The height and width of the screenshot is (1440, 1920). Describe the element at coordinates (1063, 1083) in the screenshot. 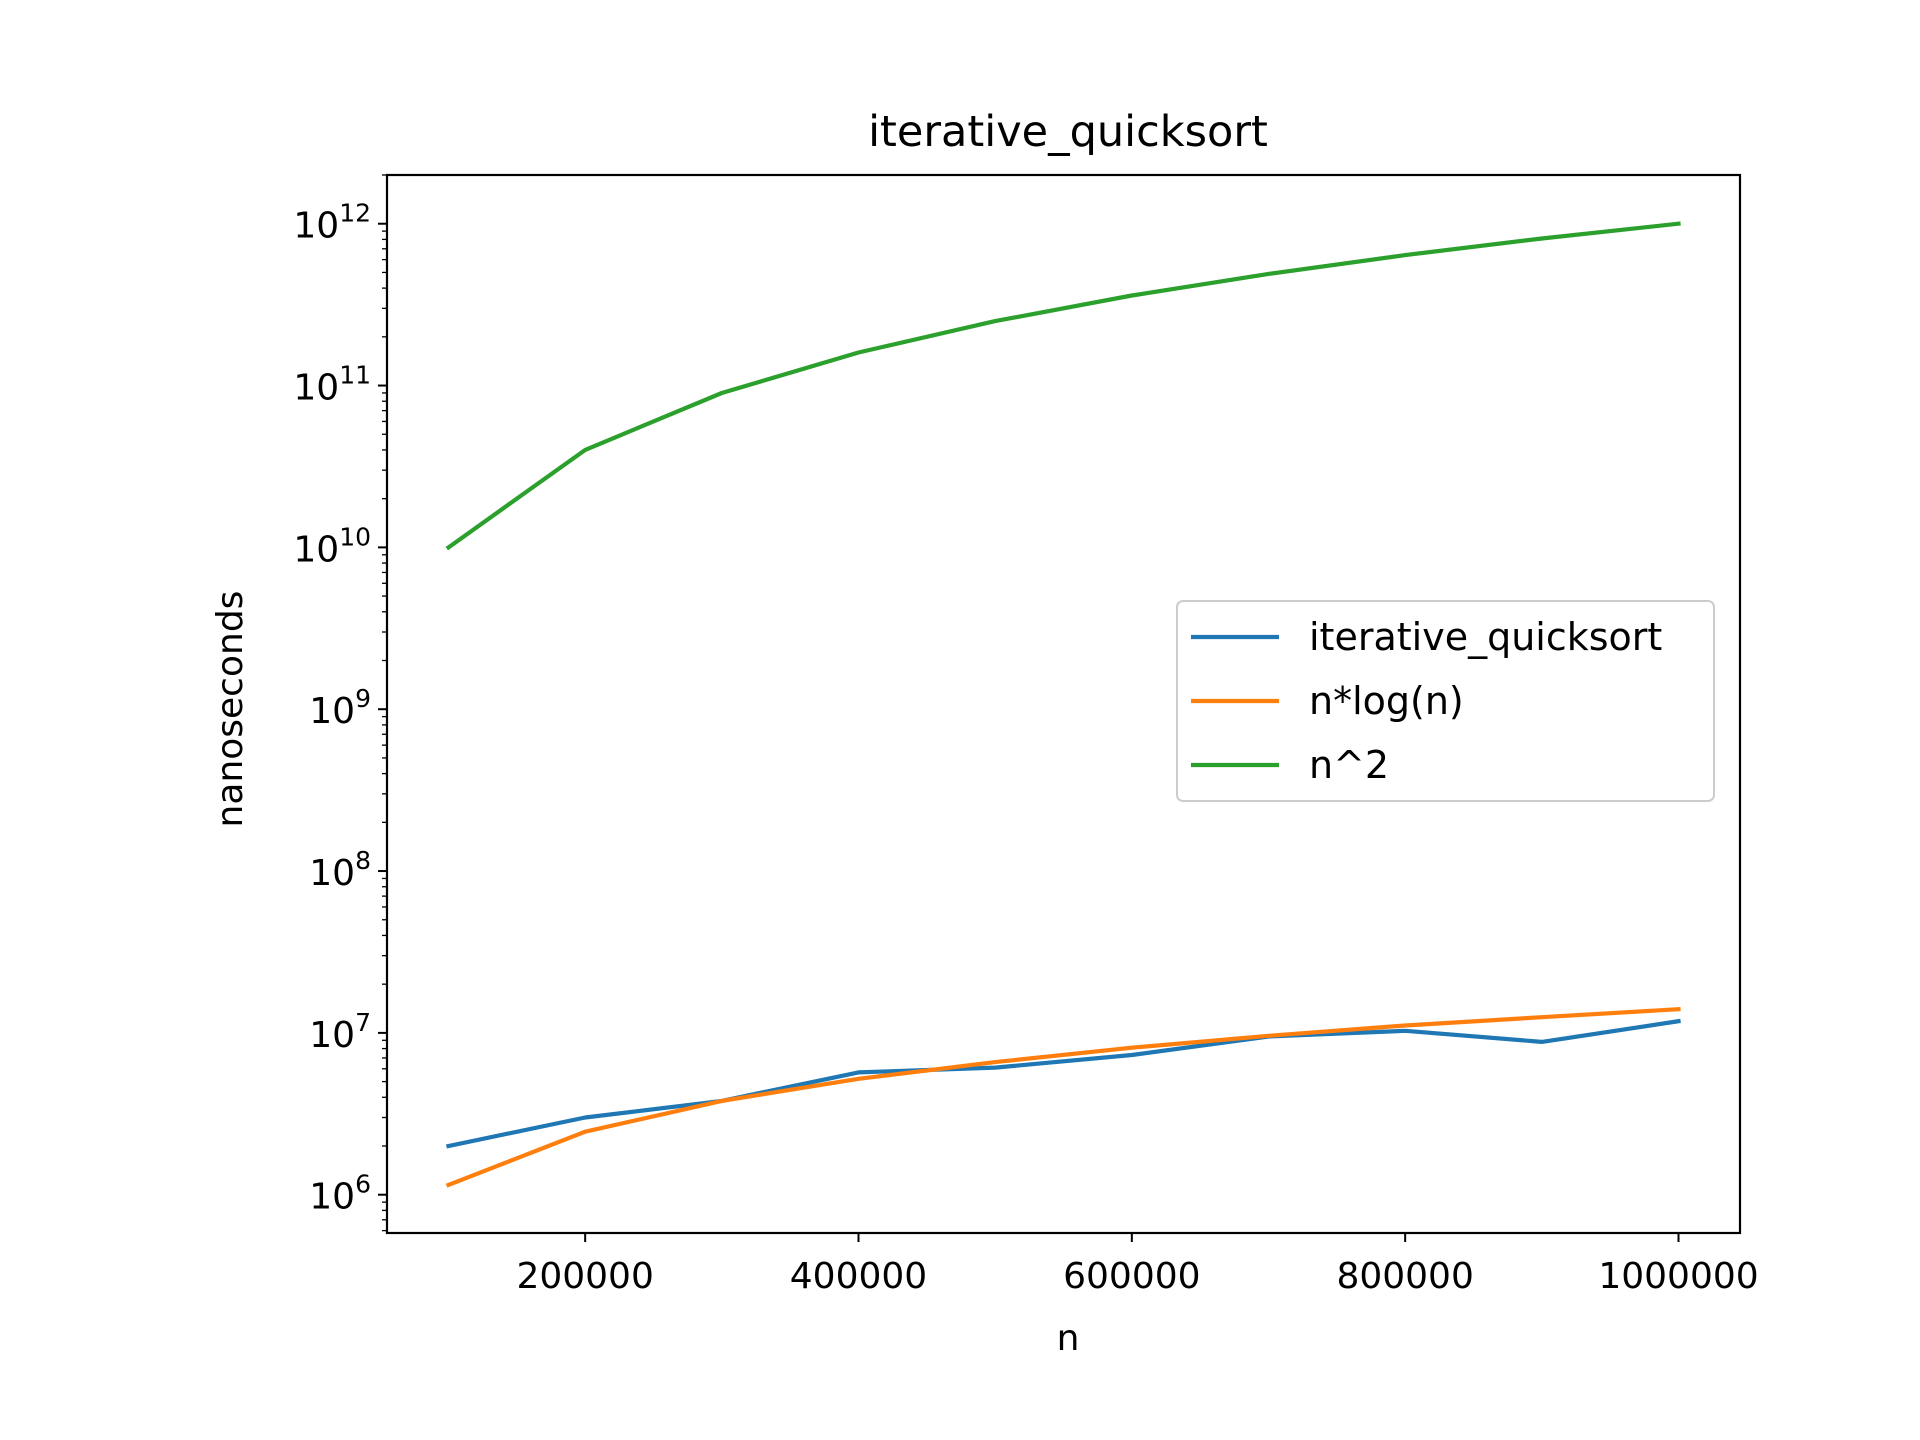

I see `series-line-iterative-quicksort` at that location.